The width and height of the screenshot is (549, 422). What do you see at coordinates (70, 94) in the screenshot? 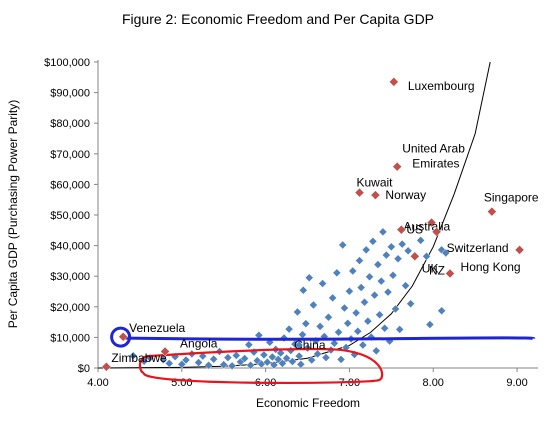
I see `y-tick-label: $90,000` at bounding box center [70, 94].